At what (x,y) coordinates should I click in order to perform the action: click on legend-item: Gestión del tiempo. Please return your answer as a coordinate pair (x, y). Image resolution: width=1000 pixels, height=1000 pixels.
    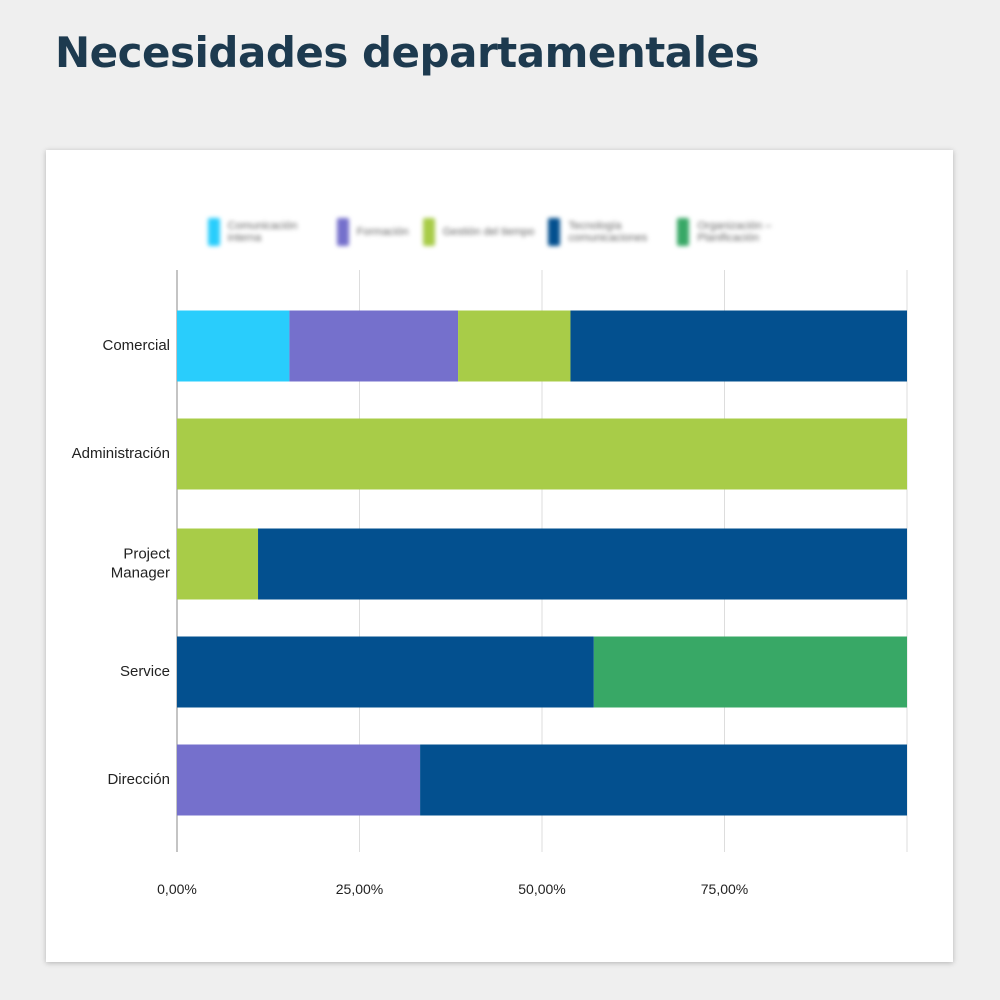
    Looking at the image, I should click on (478, 232).